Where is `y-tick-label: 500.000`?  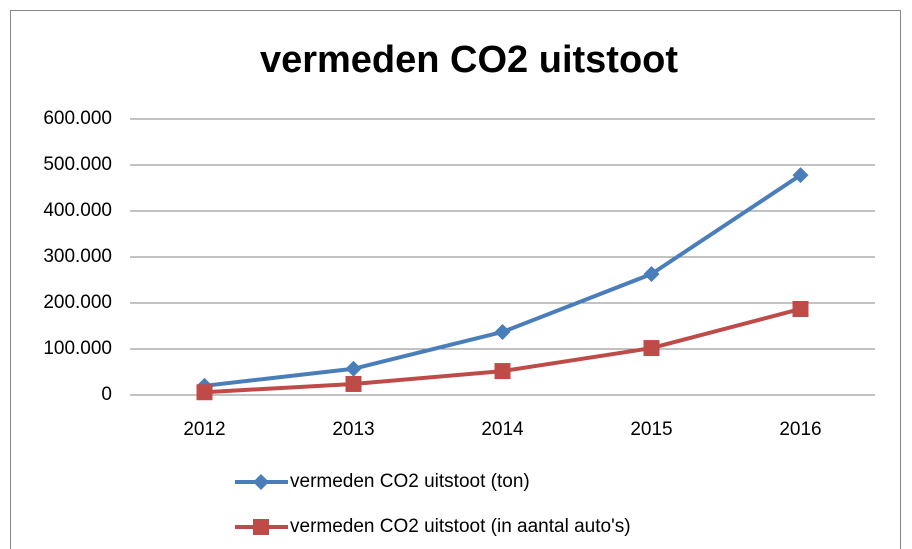 y-tick-label: 500.000 is located at coordinates (77, 164).